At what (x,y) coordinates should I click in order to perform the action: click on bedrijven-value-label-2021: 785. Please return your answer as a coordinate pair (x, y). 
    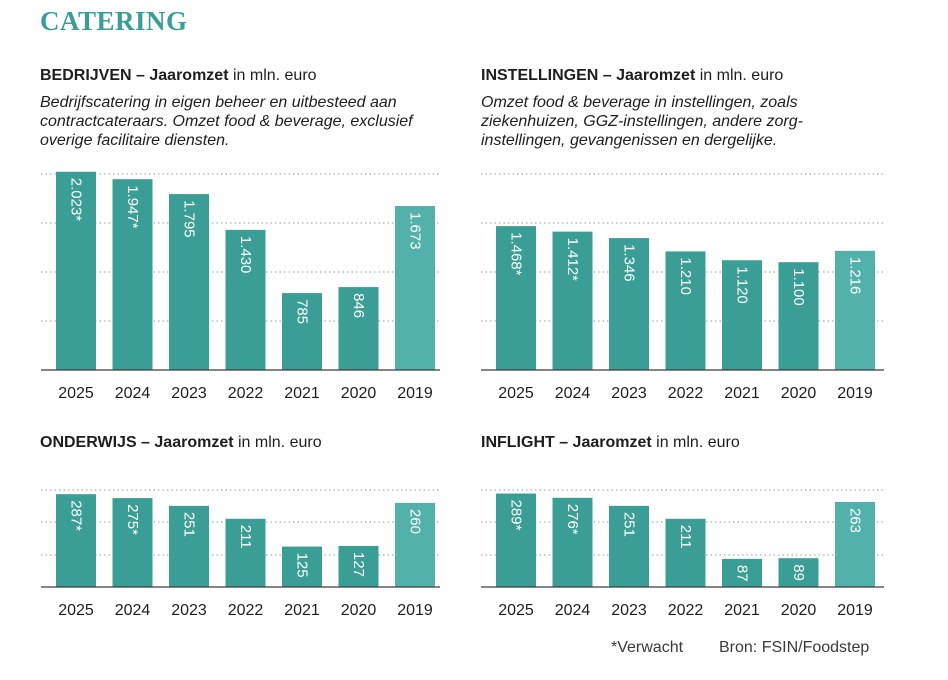
    Looking at the image, I should click on (302, 311).